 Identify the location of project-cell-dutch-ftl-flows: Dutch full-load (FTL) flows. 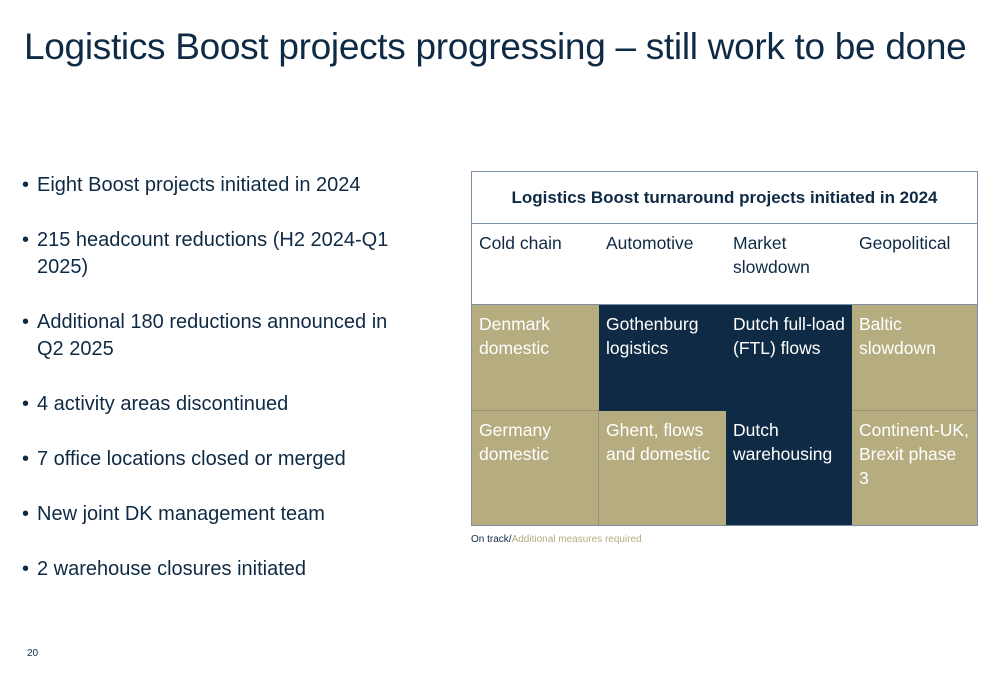
(789, 358).